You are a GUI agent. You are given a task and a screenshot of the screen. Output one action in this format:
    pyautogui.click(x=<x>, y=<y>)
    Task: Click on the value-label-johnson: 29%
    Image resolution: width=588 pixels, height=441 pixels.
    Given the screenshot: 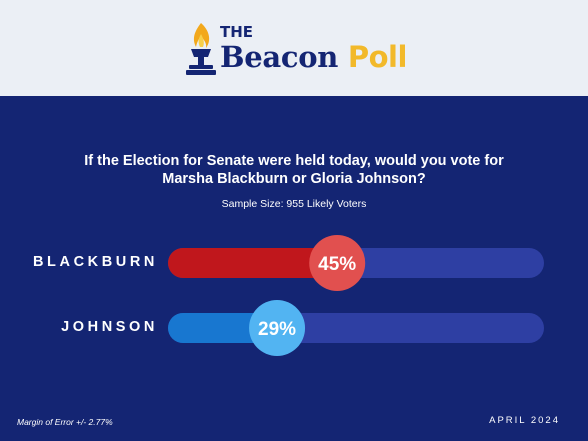 What is the action you would take?
    pyautogui.click(x=277, y=329)
    